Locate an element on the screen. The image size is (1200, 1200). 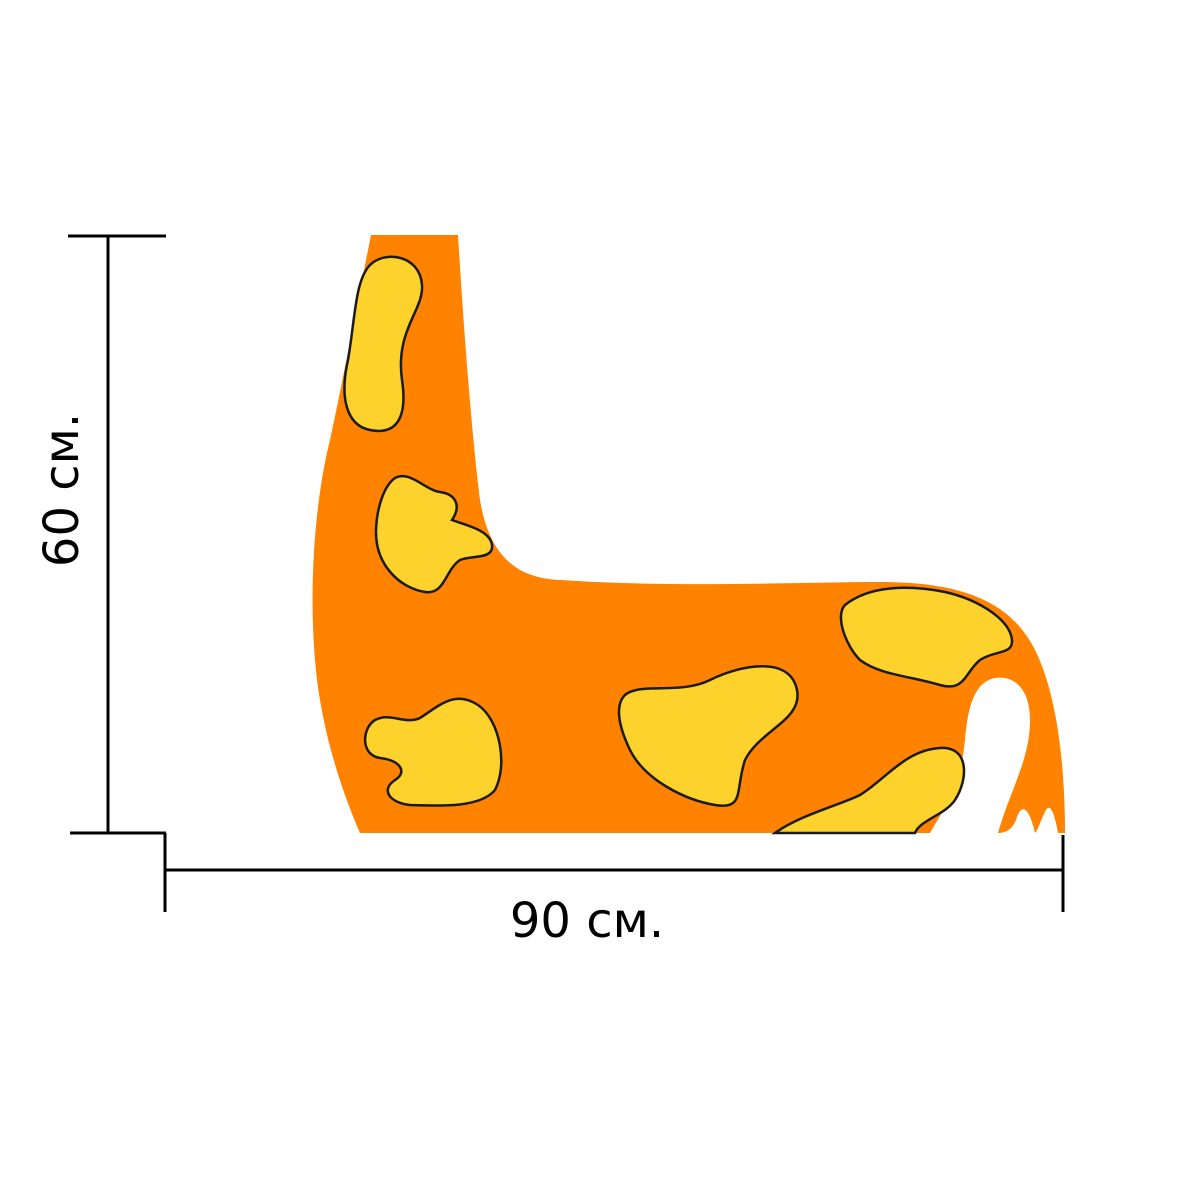
height-label: 60 см. is located at coordinates (62, 490).